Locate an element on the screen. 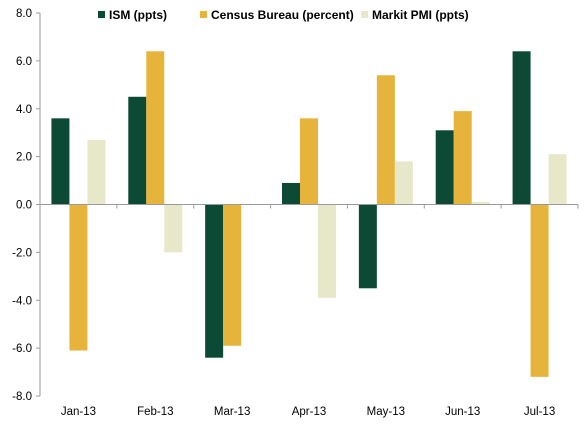  y-tick-label: 0.0 is located at coordinates (24, 206).